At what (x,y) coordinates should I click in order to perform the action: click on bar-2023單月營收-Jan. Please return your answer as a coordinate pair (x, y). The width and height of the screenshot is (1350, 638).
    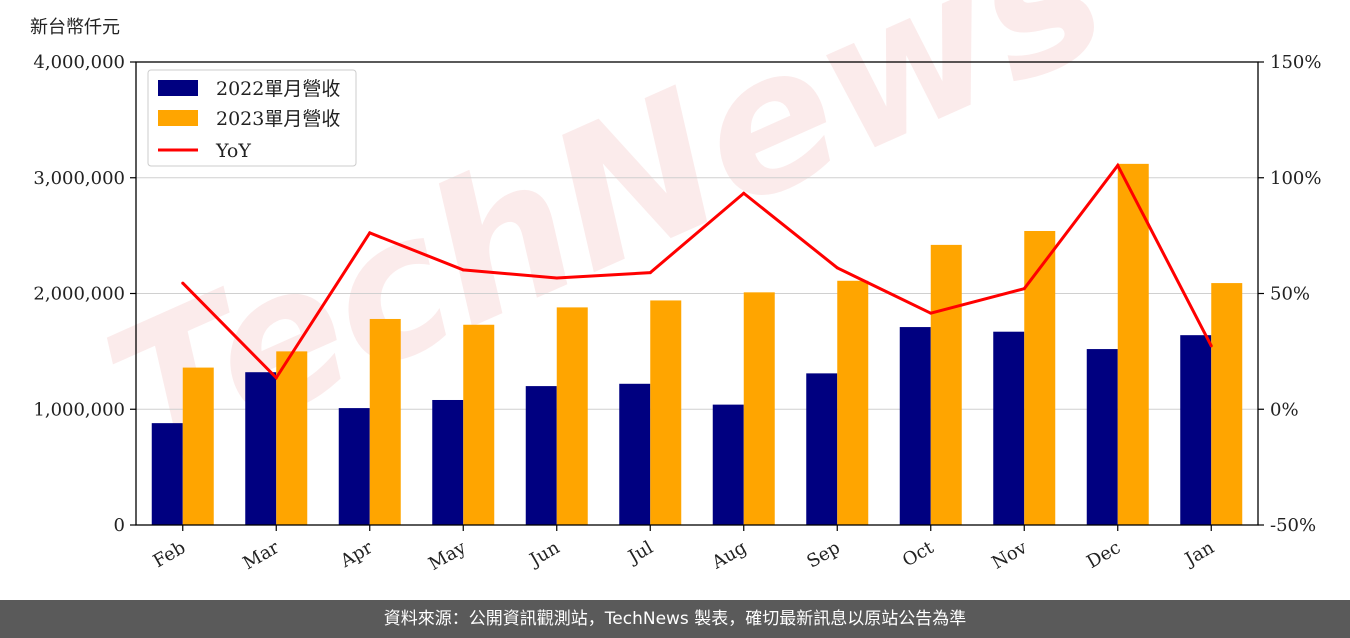
    Looking at the image, I should click on (1227, 404).